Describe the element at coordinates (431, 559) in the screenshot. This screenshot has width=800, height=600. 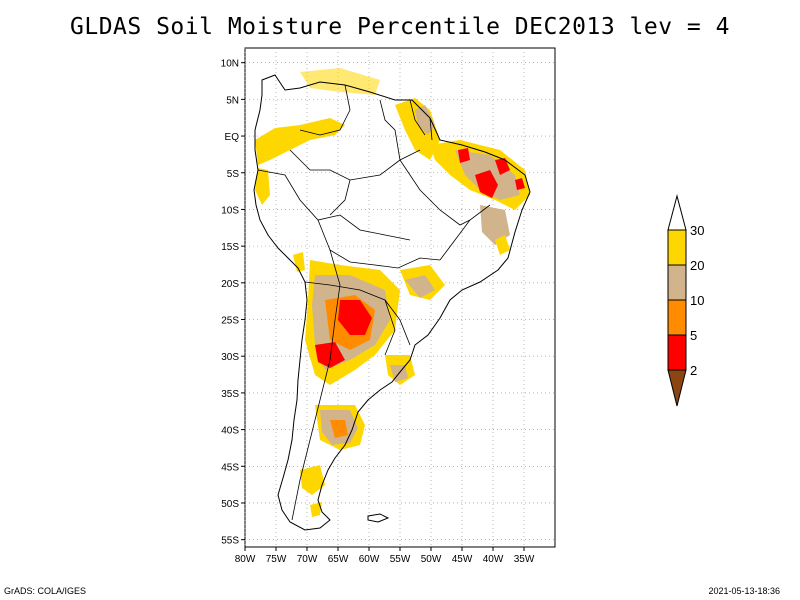
I see `lon-tick-label: 50W` at that location.